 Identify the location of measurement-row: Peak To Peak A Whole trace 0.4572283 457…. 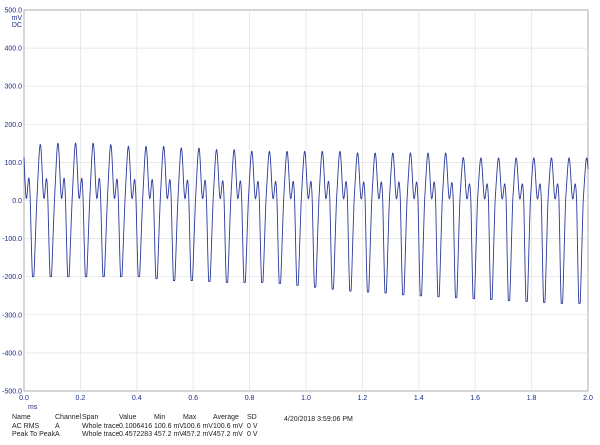
(139, 435).